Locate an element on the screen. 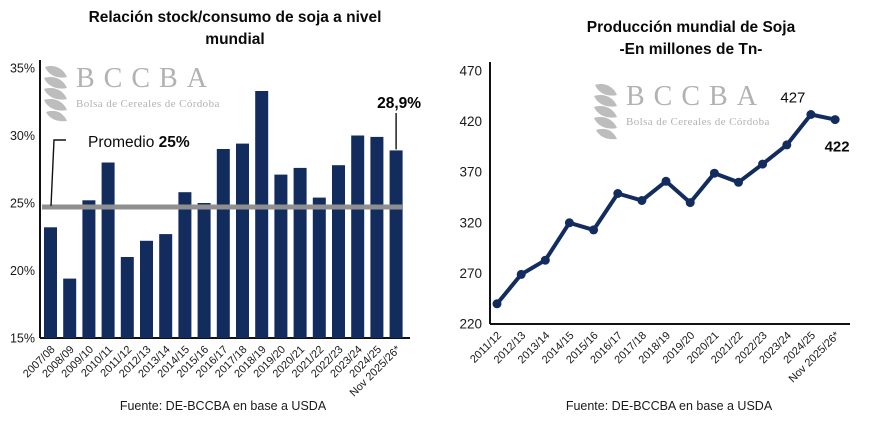 The width and height of the screenshot is (892, 431). average-label-prefix: Promedio is located at coordinates (123, 142).